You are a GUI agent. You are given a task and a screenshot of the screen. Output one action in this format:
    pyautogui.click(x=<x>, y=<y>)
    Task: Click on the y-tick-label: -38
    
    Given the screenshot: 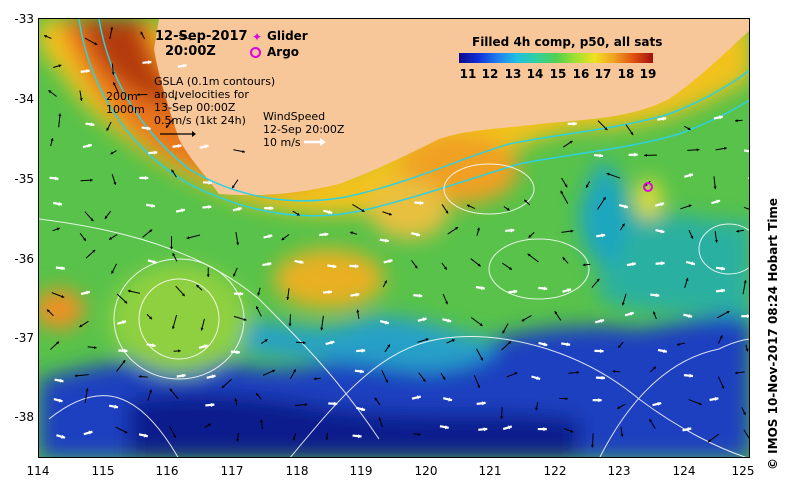 What is the action you would take?
    pyautogui.click(x=24, y=417)
    